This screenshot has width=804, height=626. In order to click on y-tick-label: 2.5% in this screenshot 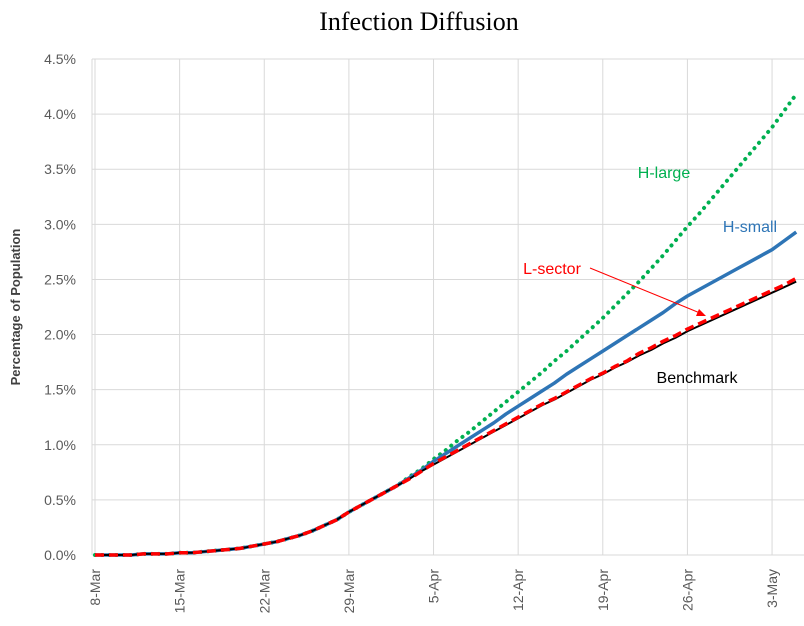, I will do `click(60, 279)`.